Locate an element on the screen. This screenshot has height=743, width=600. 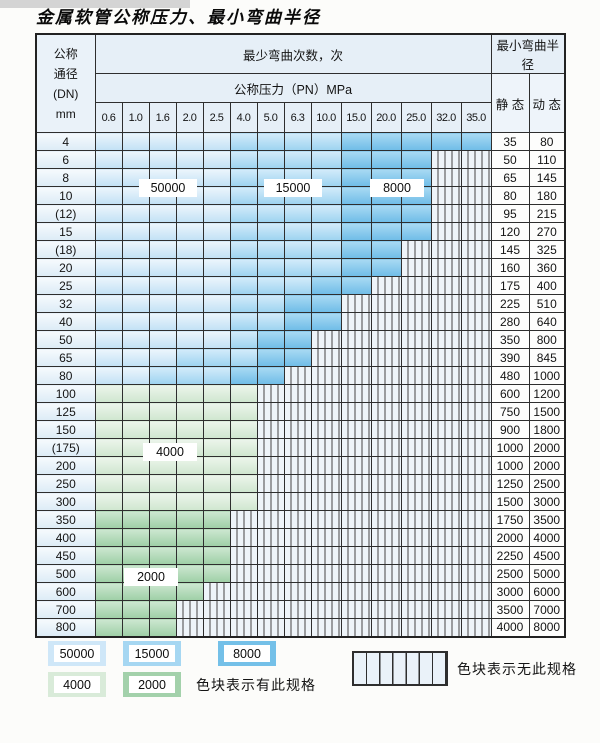
legend-row-2: 4000 2000 色块表示有此规格 is located at coordinates (182, 684).